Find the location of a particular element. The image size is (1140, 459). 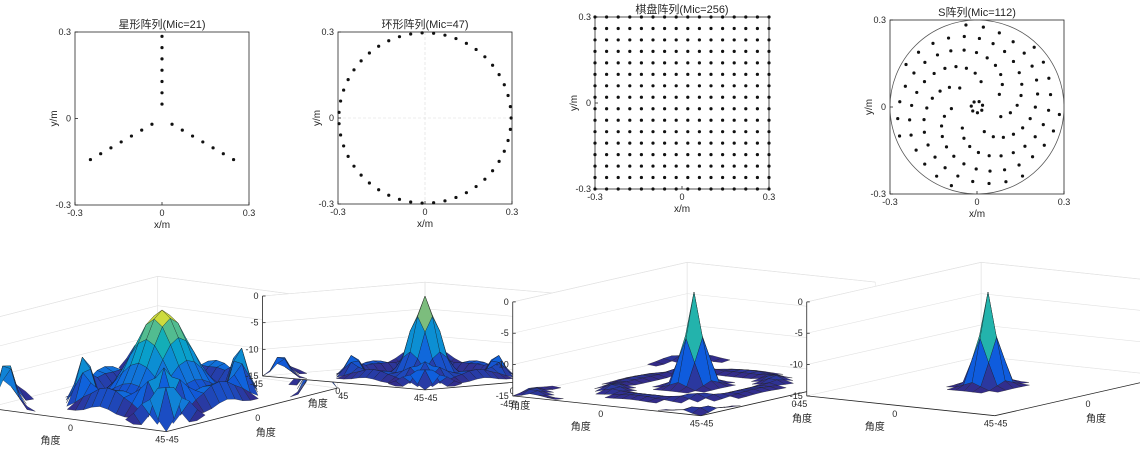

array-plot-3: -0.3 0 0.3 -0.3 0 0.3 棋盘阵列(Mic=256) x/m y/m is located at coordinates (672, 108).